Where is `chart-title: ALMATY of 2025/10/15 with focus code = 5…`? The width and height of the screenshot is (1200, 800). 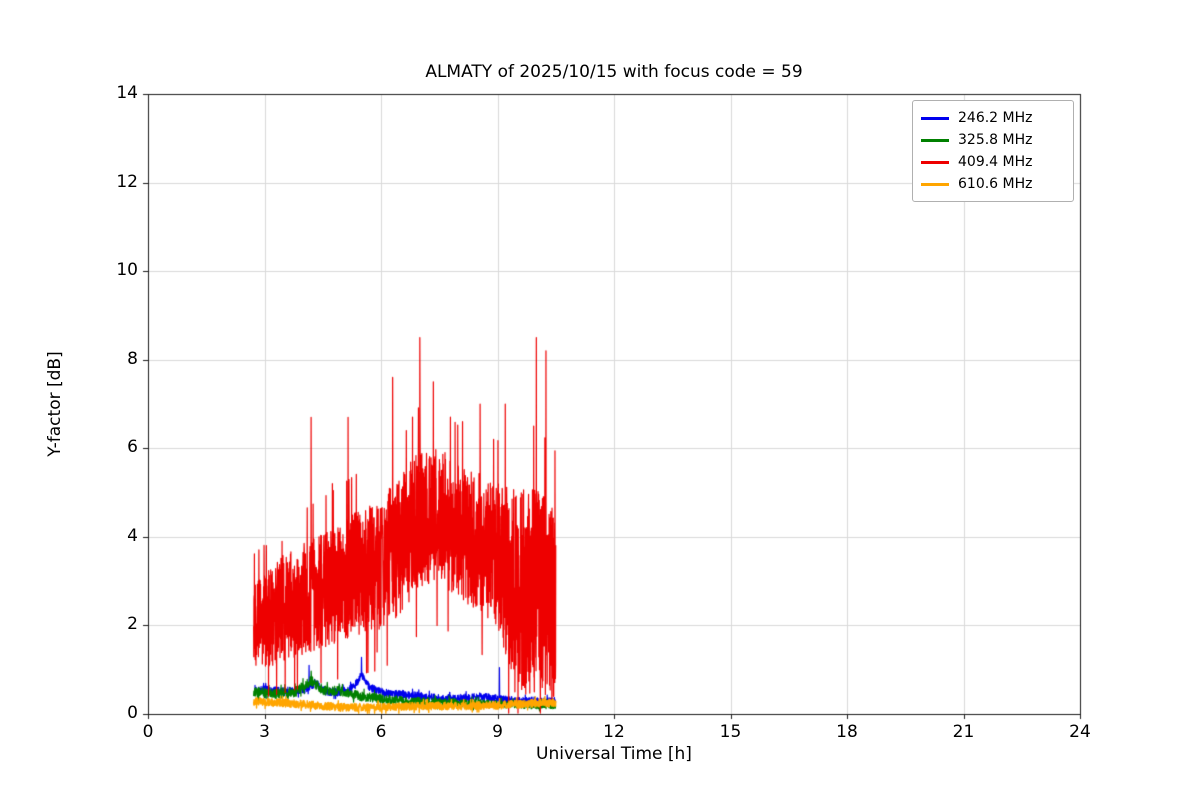
chart-title: ALMATY of 2025/10/15 with focus code = 5… is located at coordinates (614, 72).